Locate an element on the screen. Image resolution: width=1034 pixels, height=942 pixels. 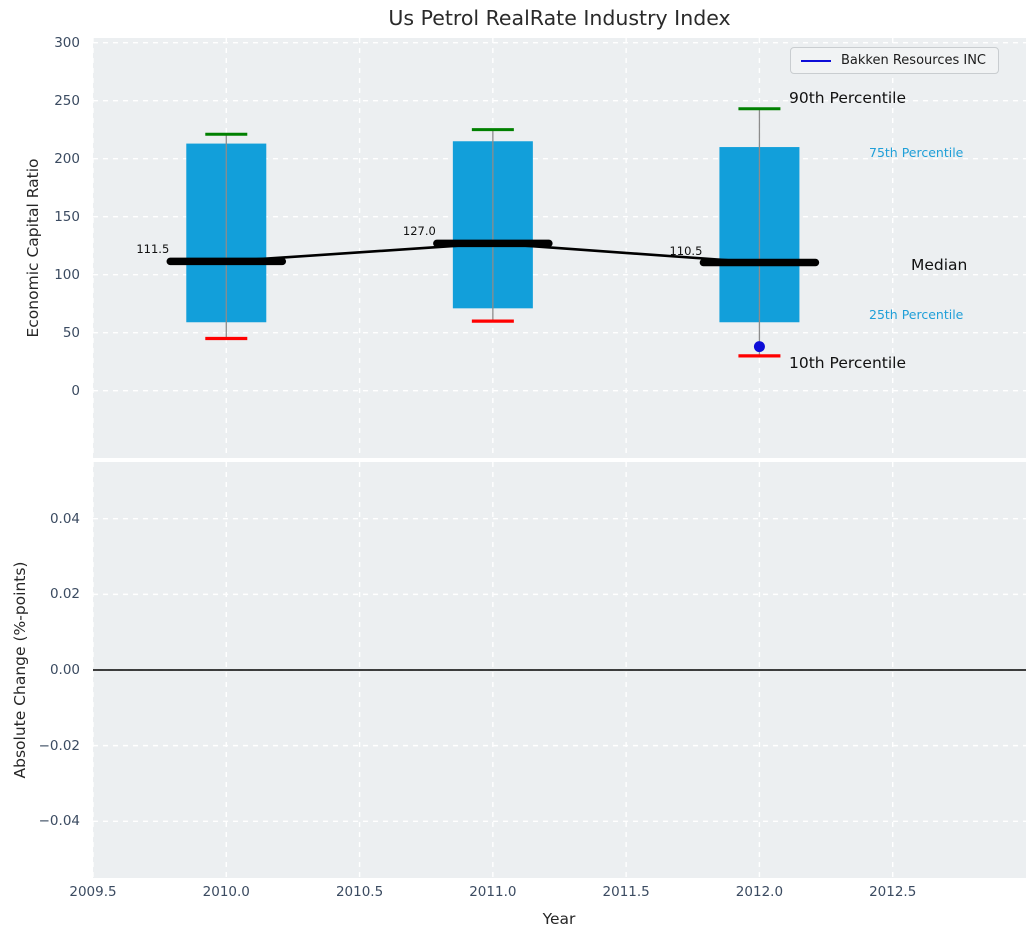
xtick-label: 2010.5 is located at coordinates (359, 892).